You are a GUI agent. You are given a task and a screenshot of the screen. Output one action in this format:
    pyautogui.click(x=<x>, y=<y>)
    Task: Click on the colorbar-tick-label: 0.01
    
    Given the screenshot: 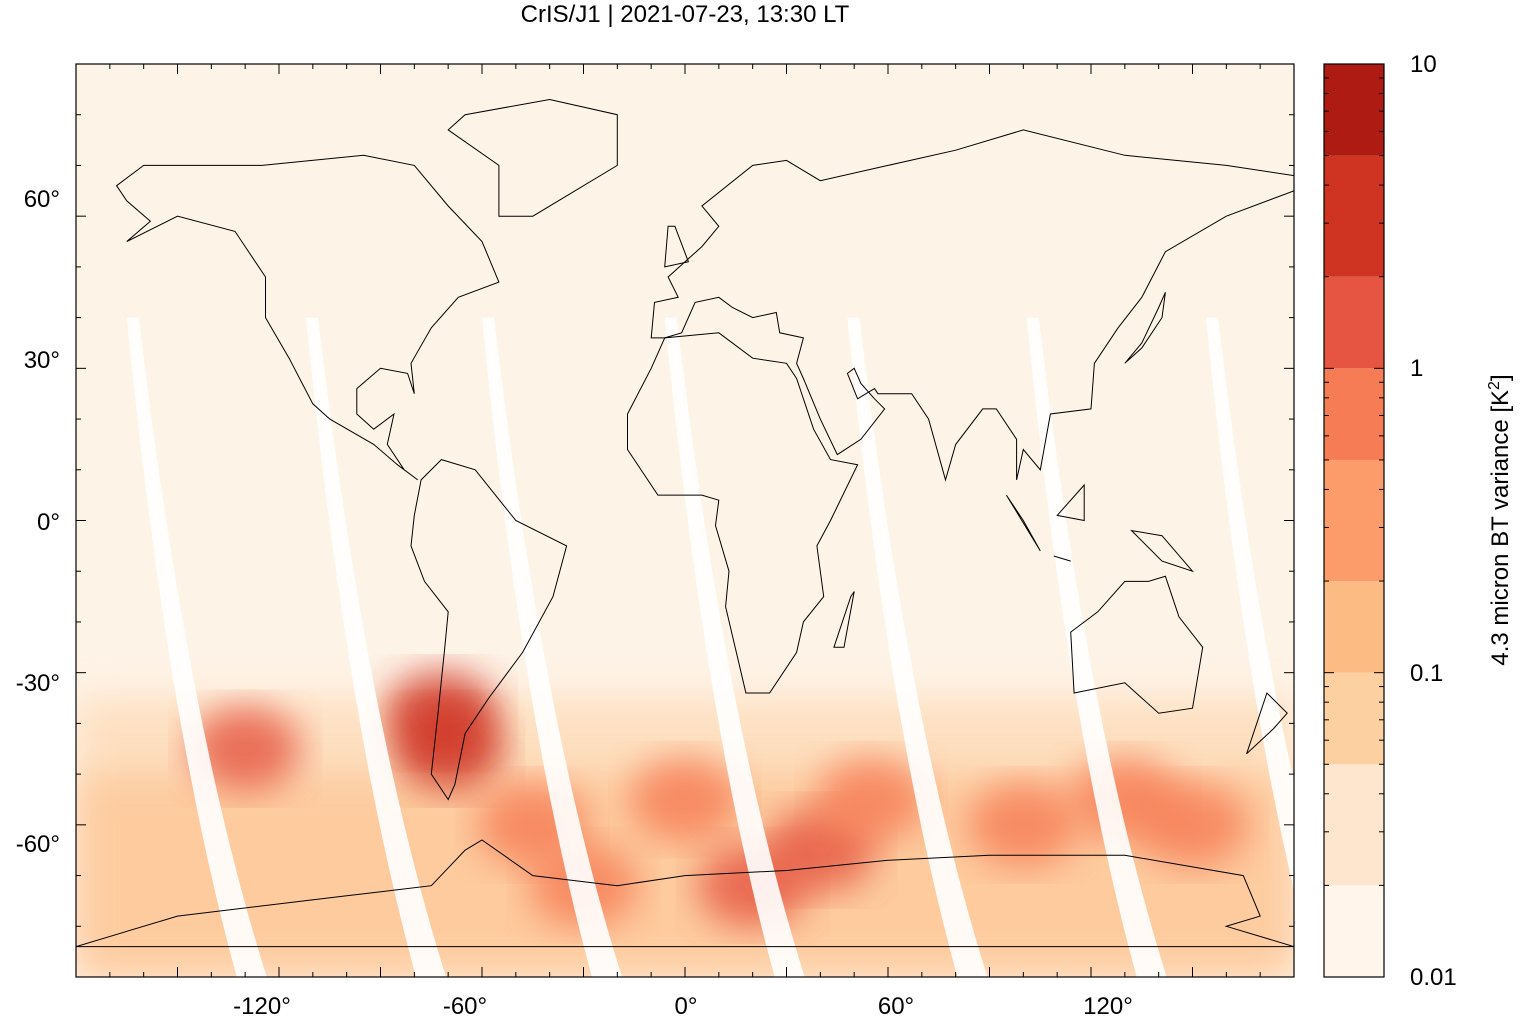 What is the action you would take?
    pyautogui.click(x=1433, y=977)
    